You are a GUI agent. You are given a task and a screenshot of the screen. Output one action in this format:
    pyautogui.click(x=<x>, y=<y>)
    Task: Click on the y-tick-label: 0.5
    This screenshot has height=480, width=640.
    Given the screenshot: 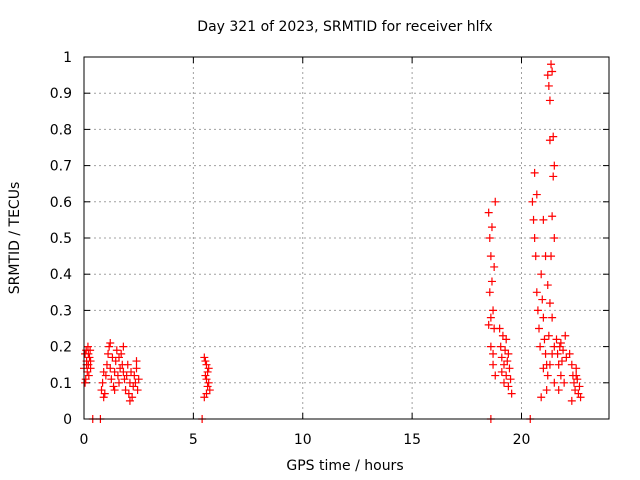 What is the action you would take?
    pyautogui.click(x=61, y=239)
    